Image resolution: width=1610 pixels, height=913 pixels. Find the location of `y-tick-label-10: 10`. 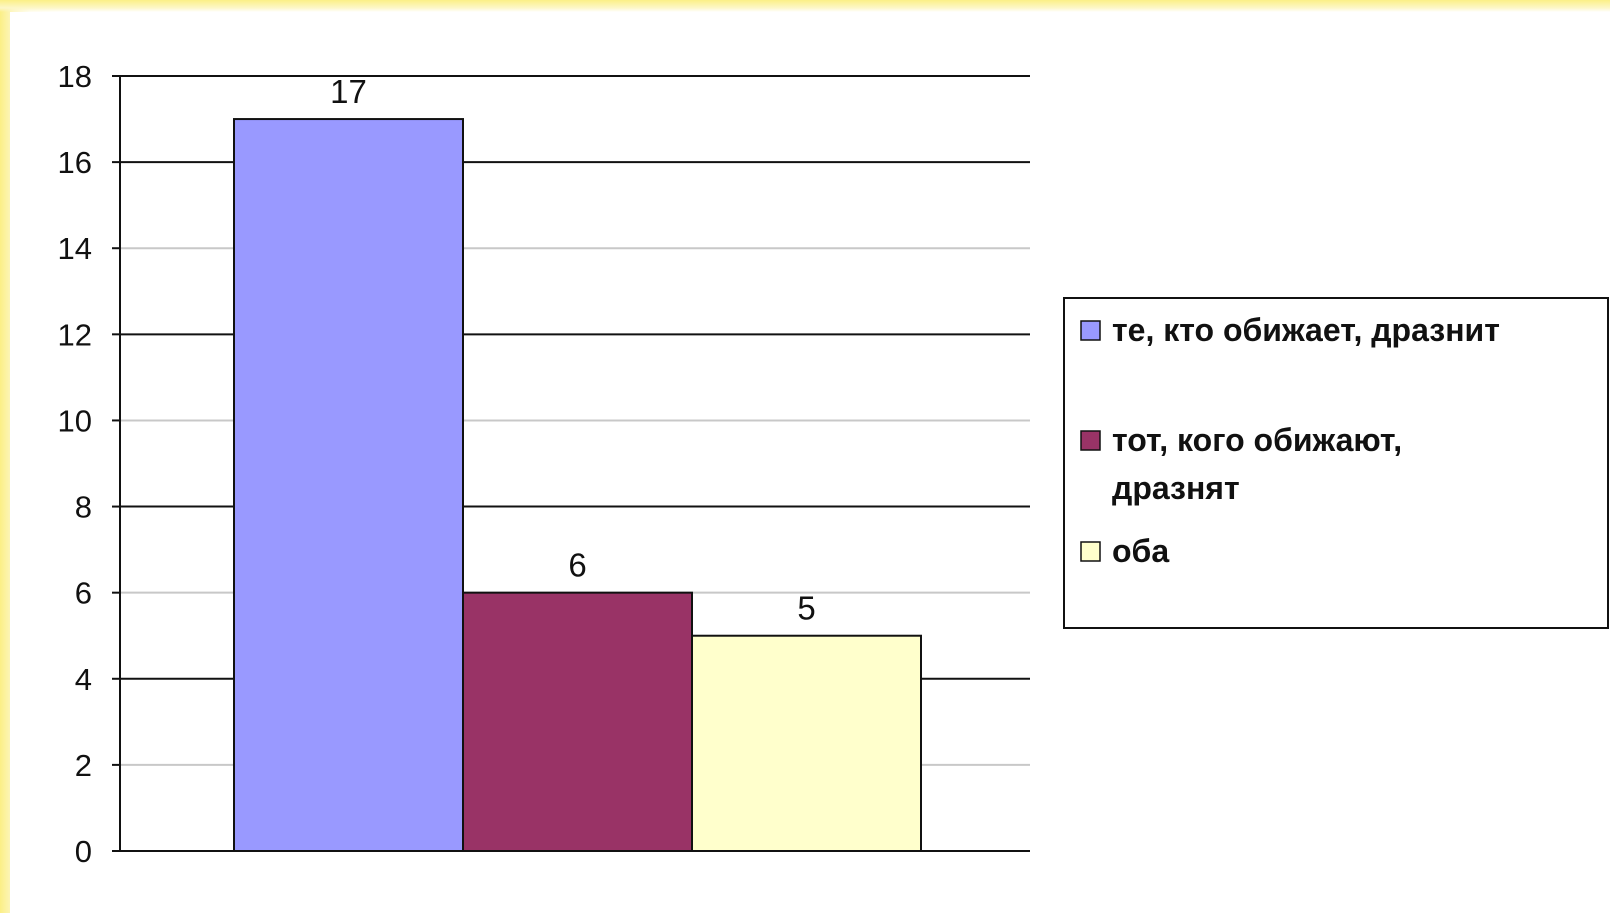

y-tick-label-10: 10 is located at coordinates (75, 420).